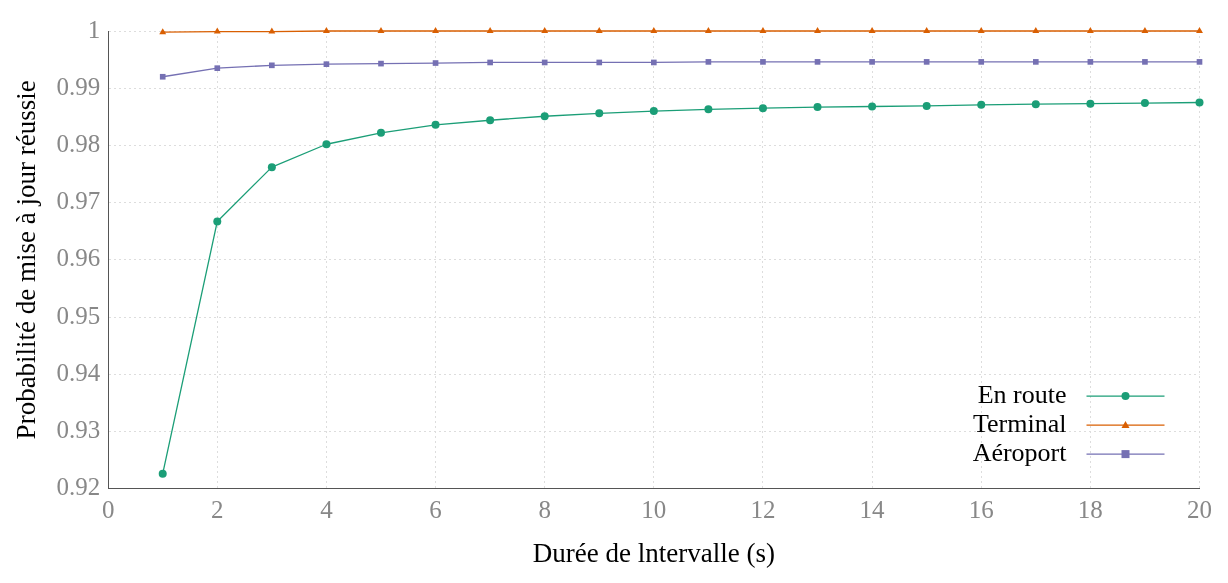  What do you see at coordinates (78, 201) in the screenshot?
I see `y-tick-label: 0.97` at bounding box center [78, 201].